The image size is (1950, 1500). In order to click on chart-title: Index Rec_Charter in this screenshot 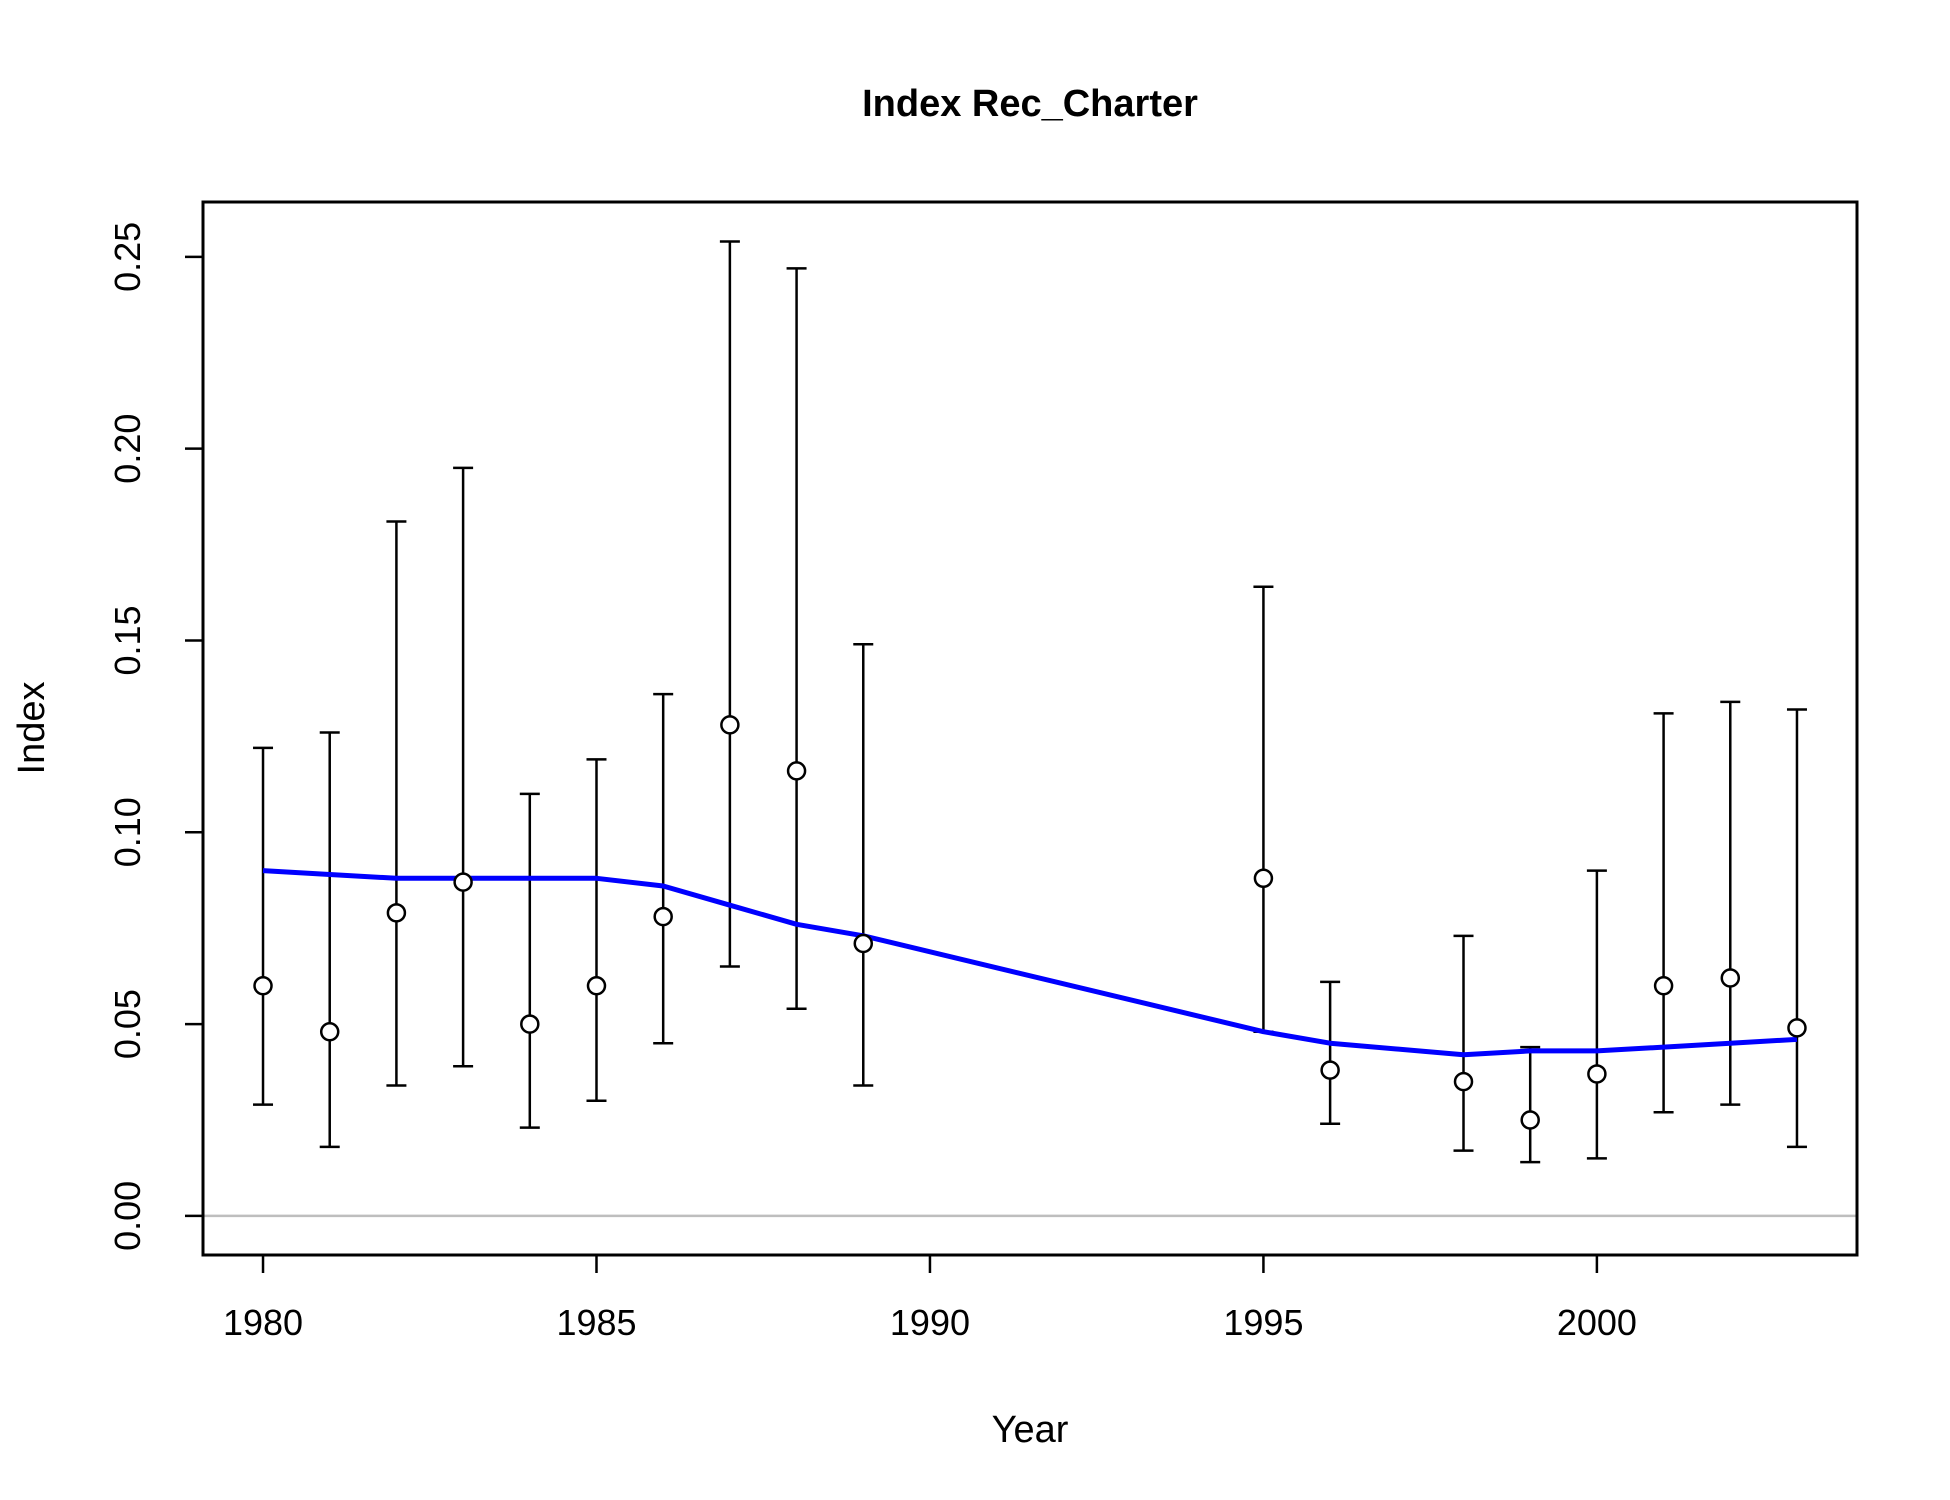, I will do `click(1030, 104)`.